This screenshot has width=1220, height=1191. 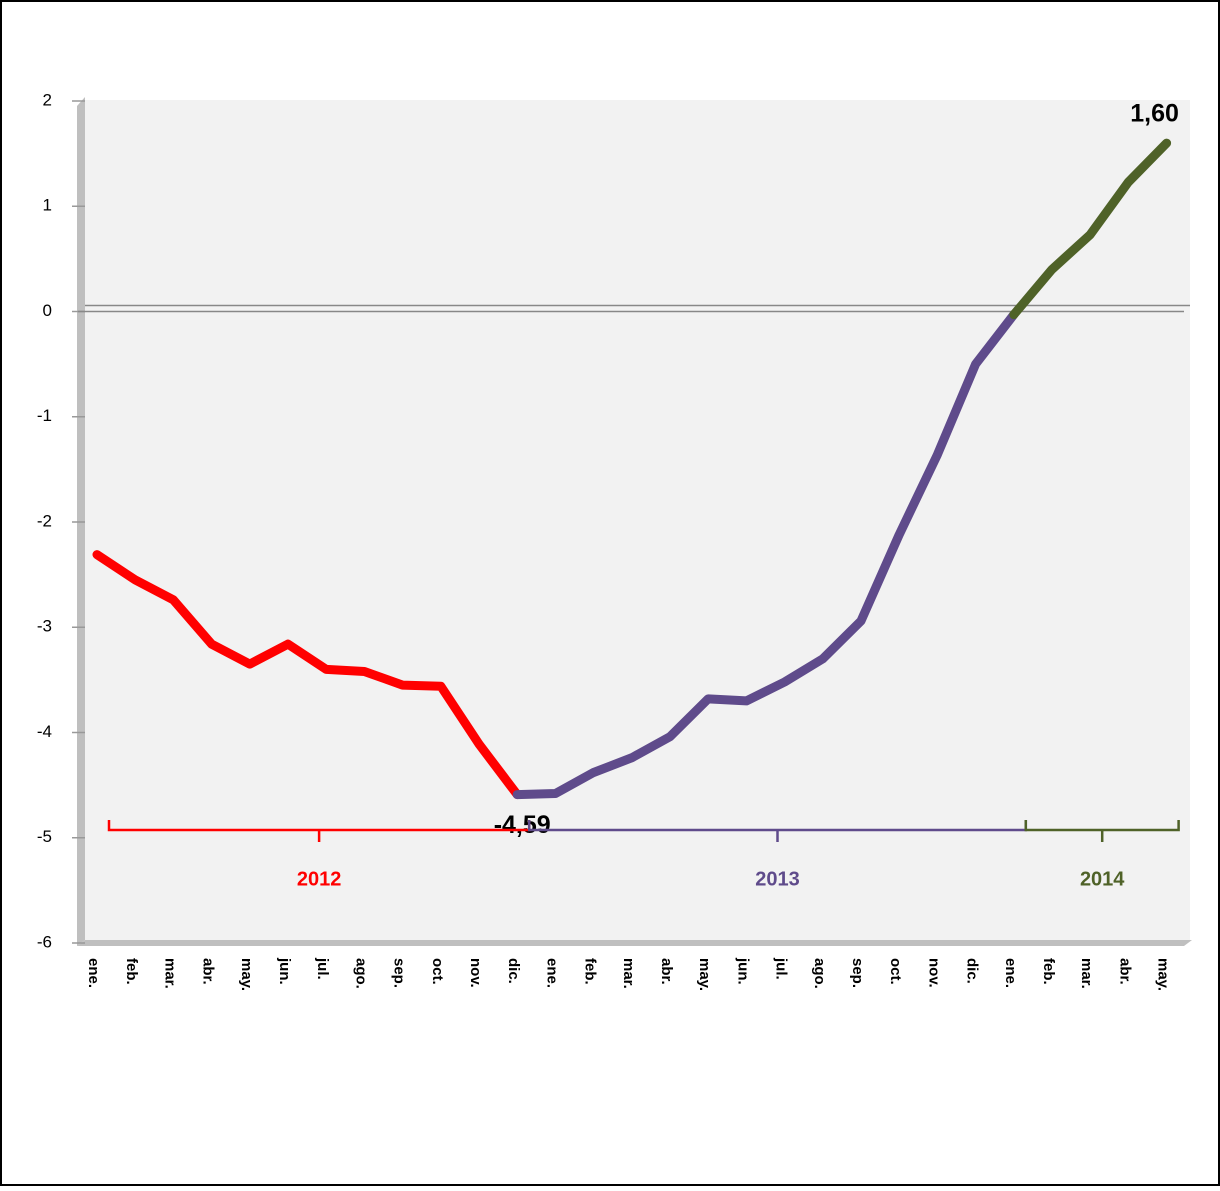 What do you see at coordinates (44, 731) in the screenshot?
I see `y-tick-label: -4` at bounding box center [44, 731].